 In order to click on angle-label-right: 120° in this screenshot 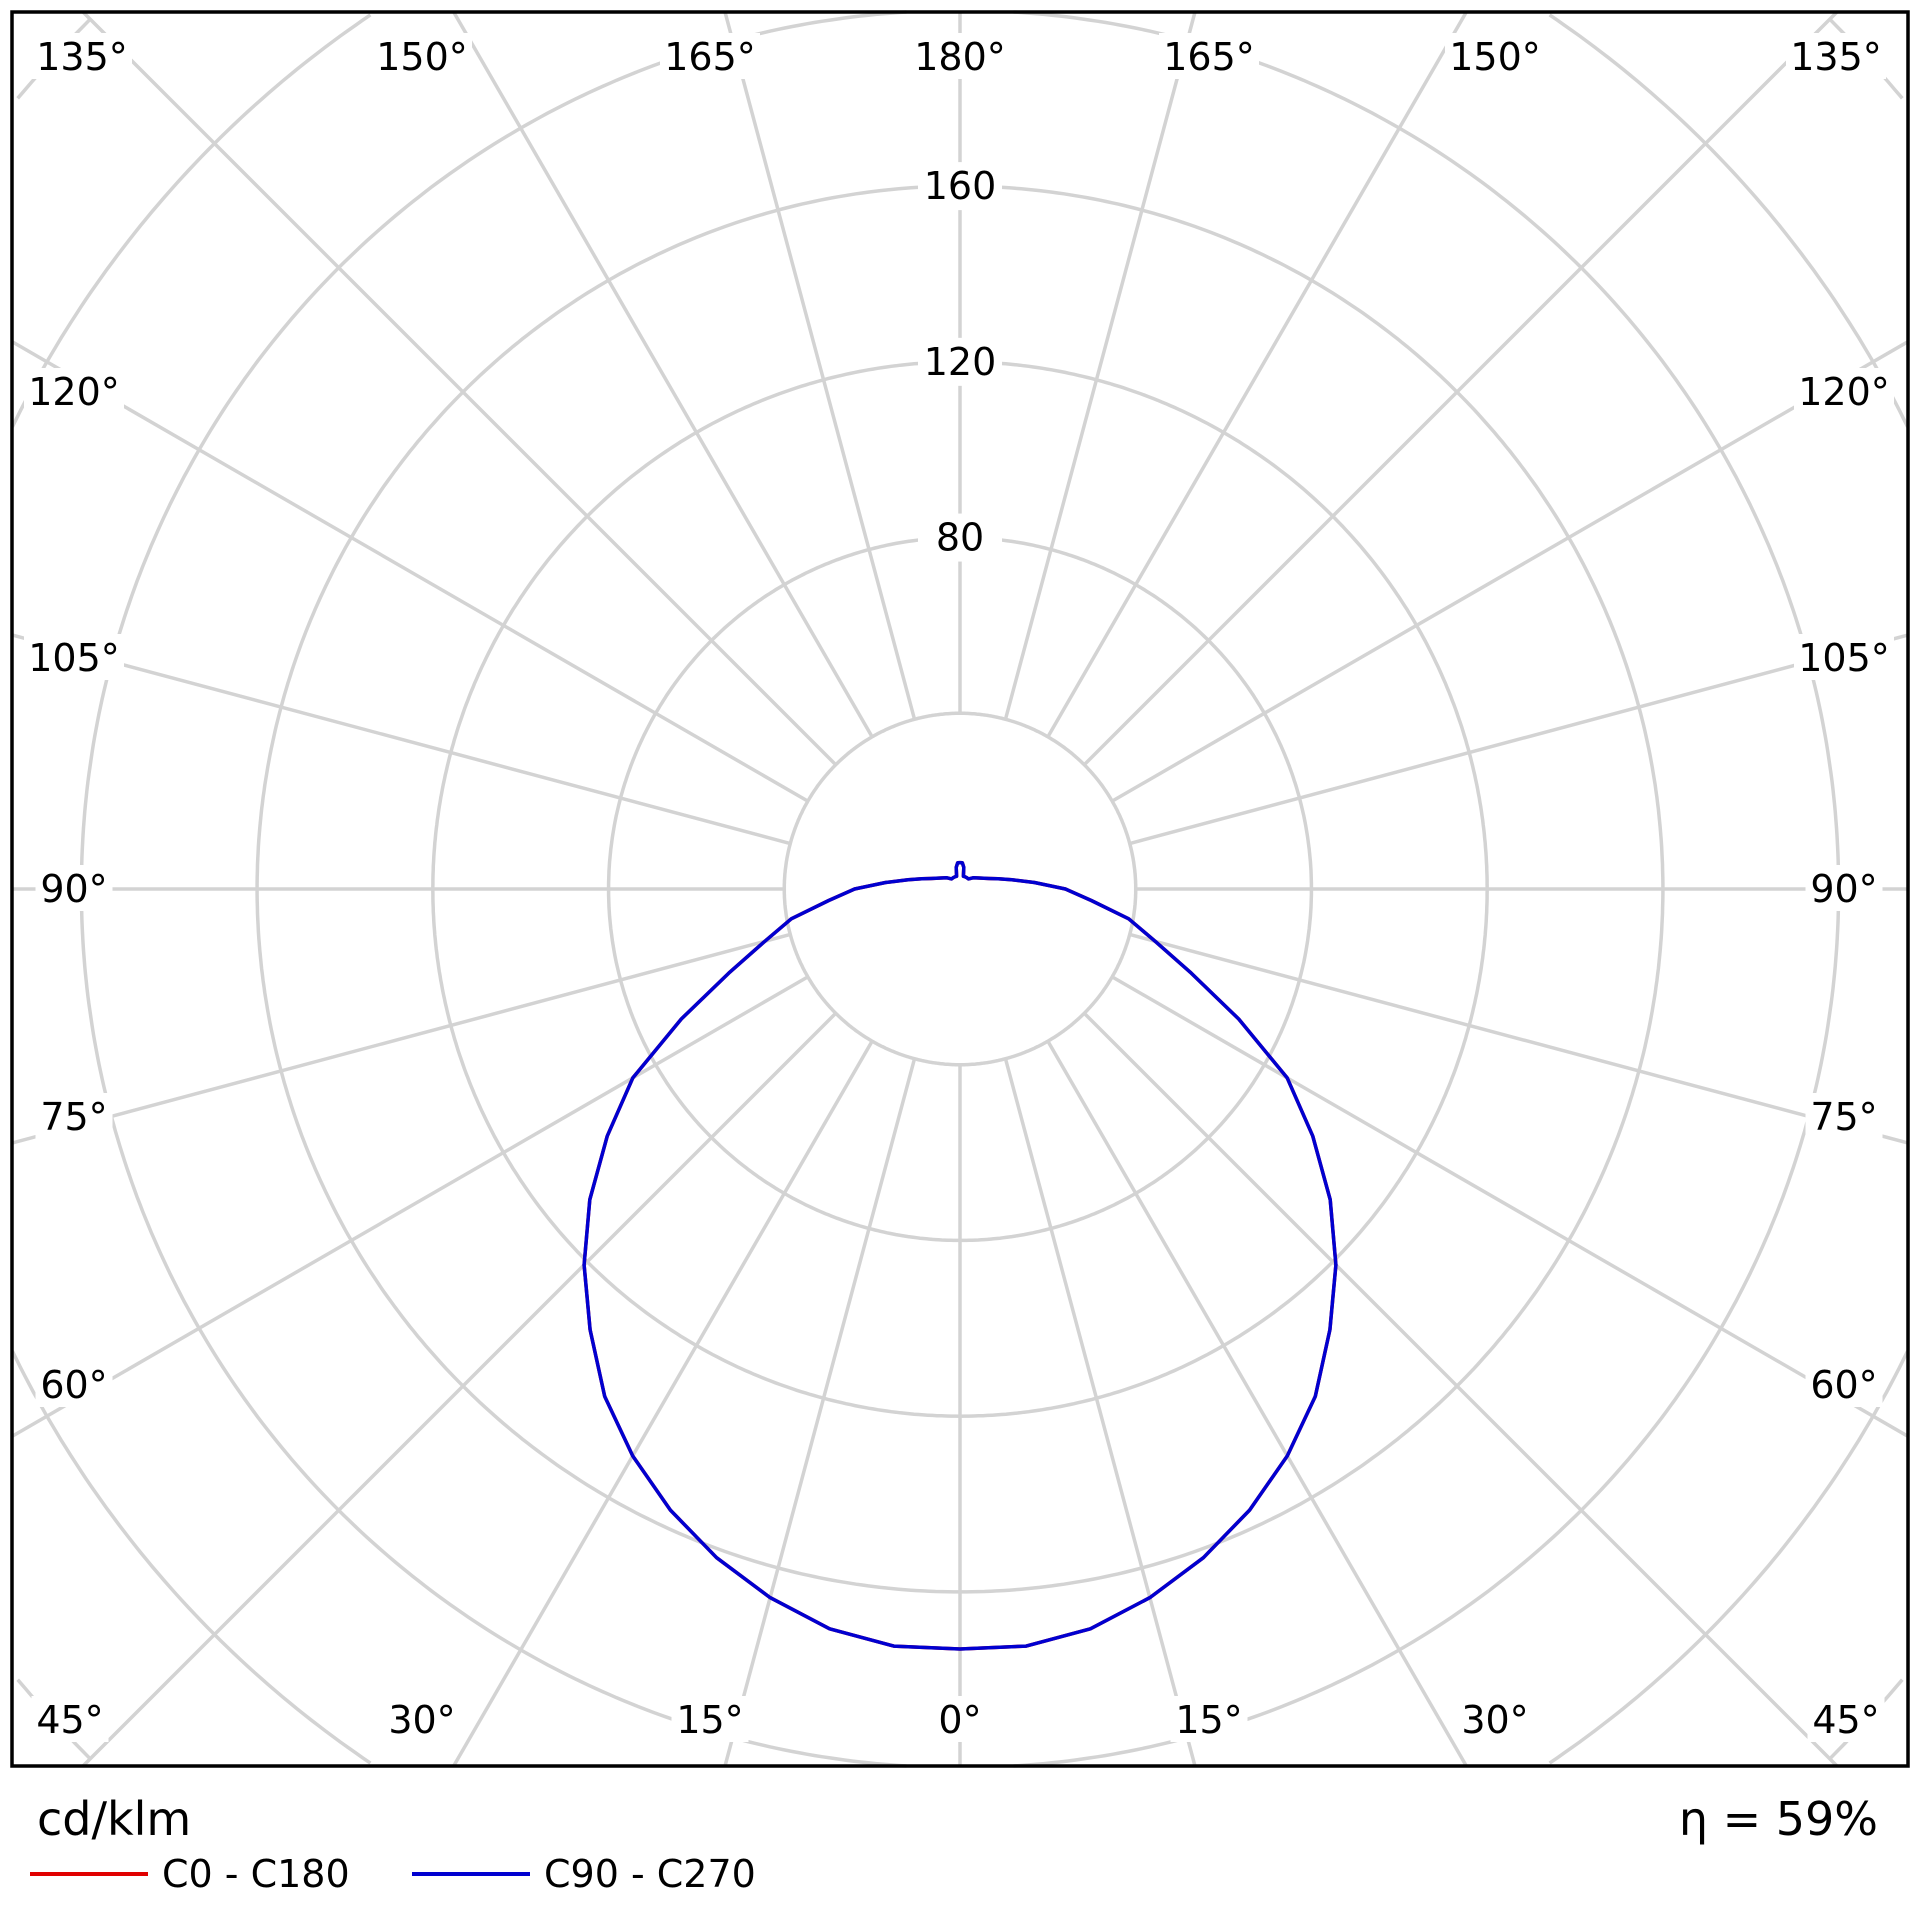, I will do `click(1844, 392)`.